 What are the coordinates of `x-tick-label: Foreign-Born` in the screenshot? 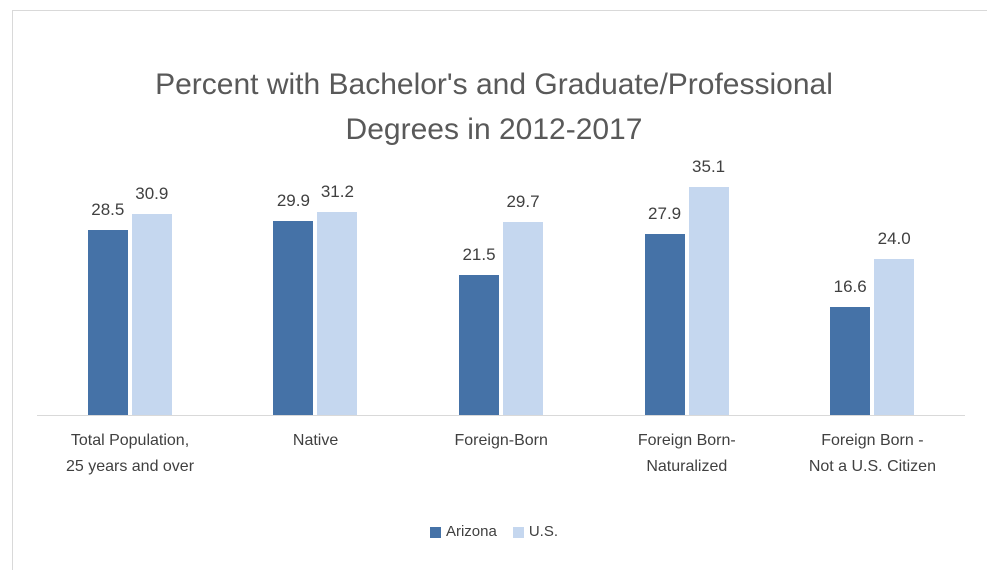 It's located at (501, 441).